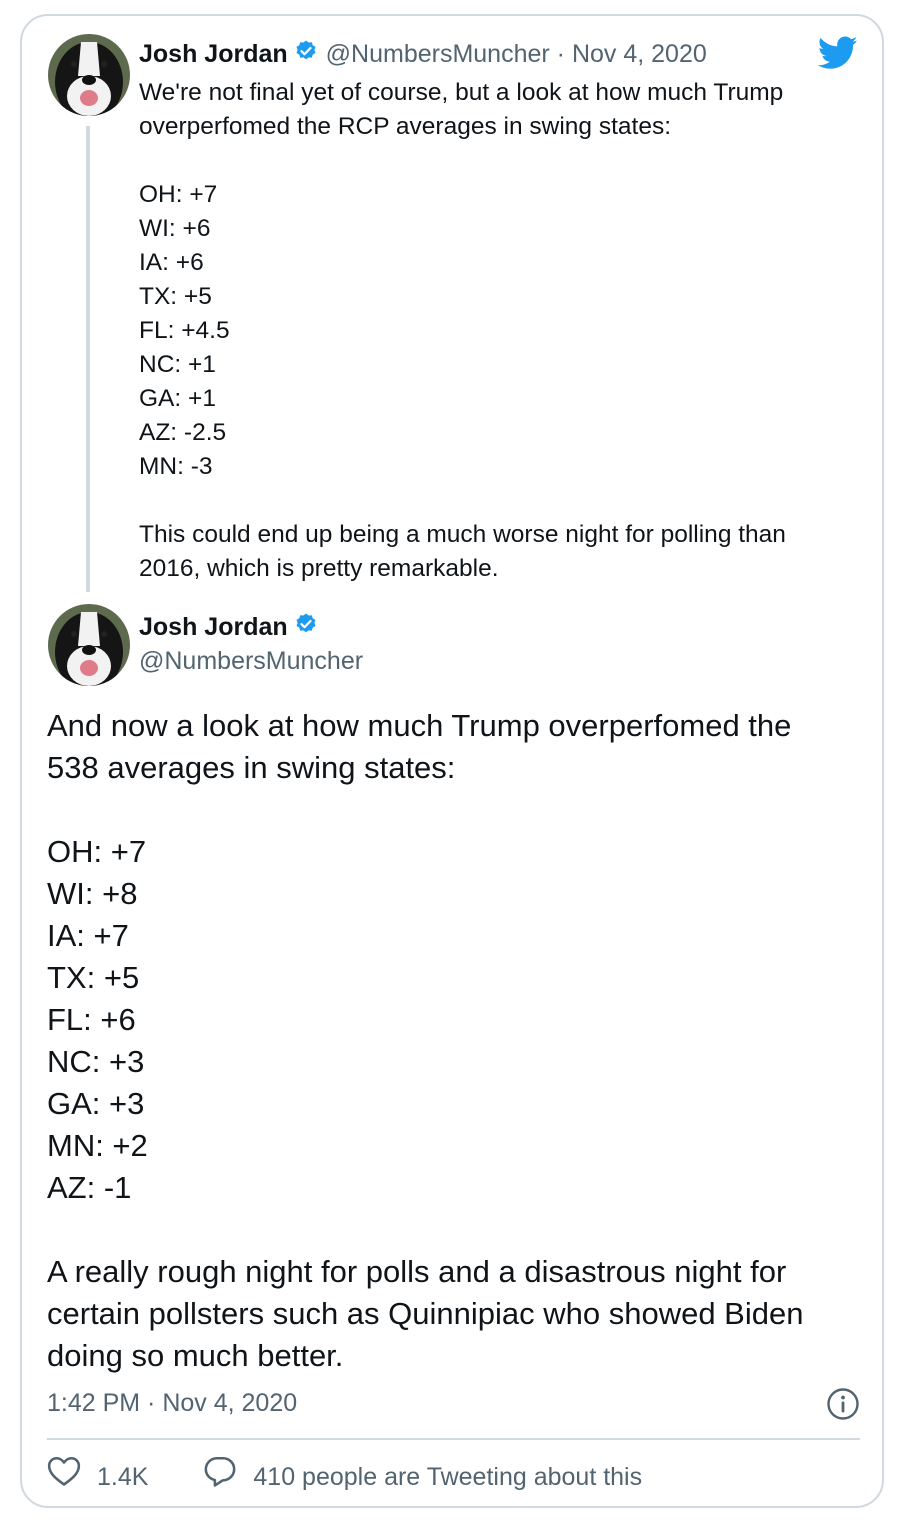 This screenshot has width=898, height=1530. What do you see at coordinates (453, 1439) in the screenshot?
I see `divider` at bounding box center [453, 1439].